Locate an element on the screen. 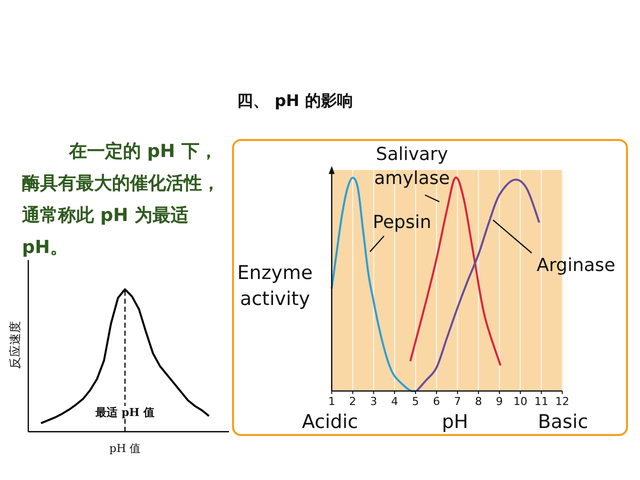 The image size is (640, 480). x-tick-label: 12 is located at coordinates (562, 401).